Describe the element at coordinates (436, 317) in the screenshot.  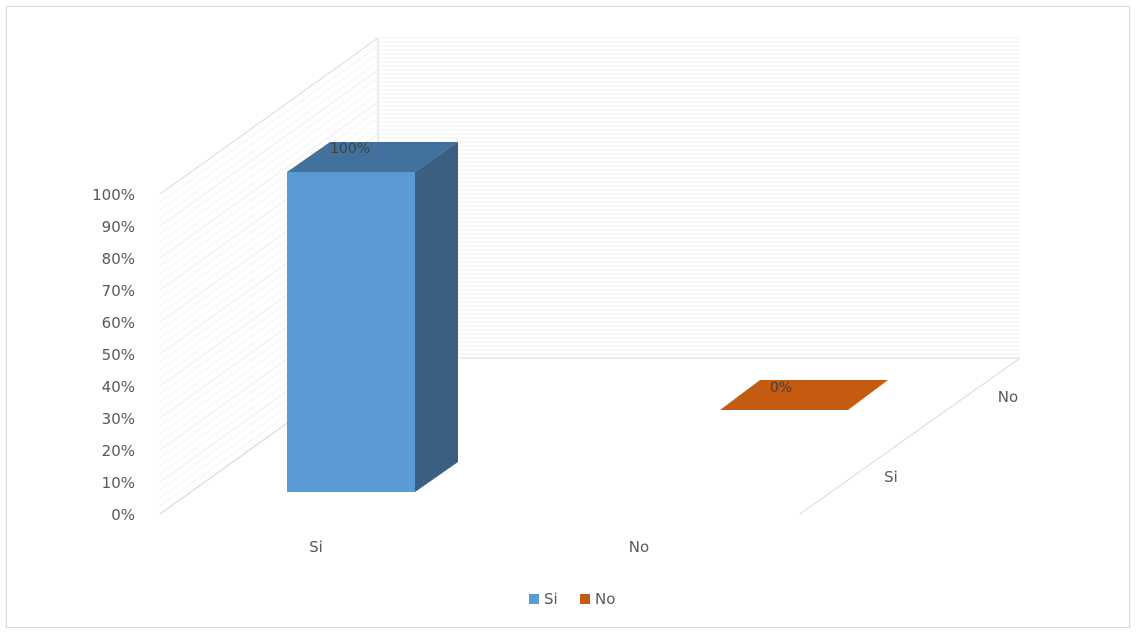
I see `bar-si-side` at that location.